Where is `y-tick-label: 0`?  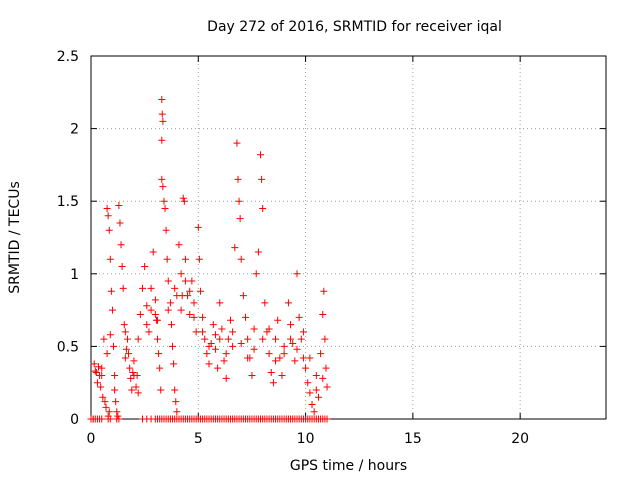
y-tick-label: 0 is located at coordinates (74, 420).